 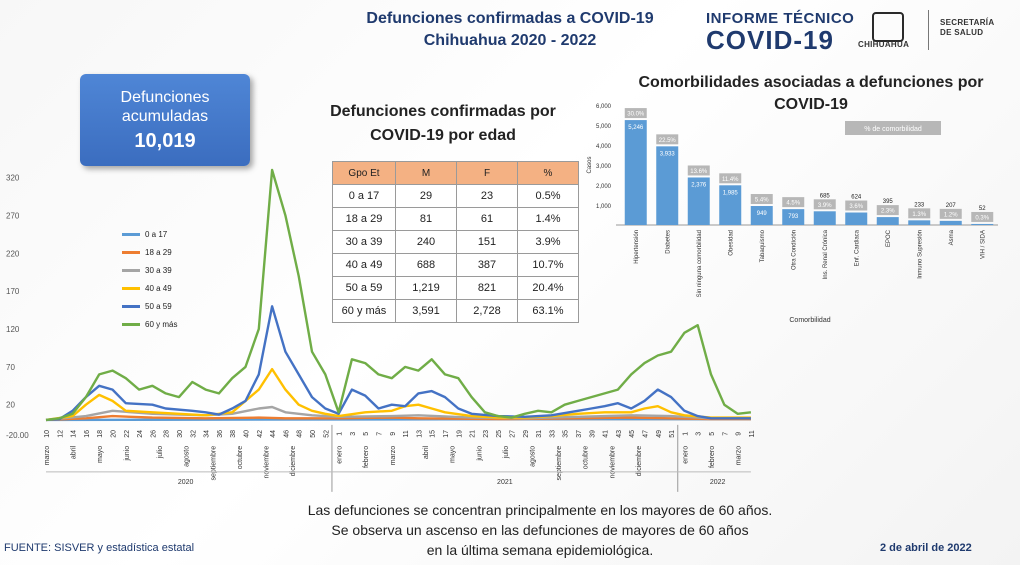 I want to click on week-tick-label: 37, so click(x=579, y=434).